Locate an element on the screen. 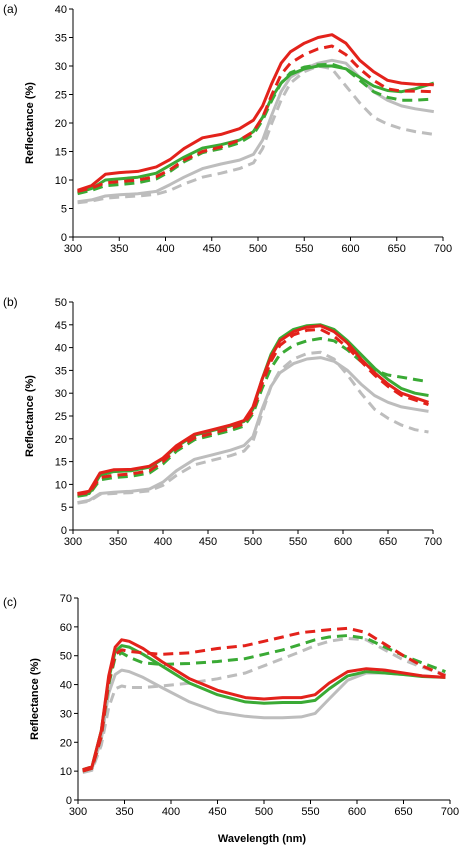 The height and width of the screenshot is (850, 475). y-tick-label: 60 is located at coordinates (66, 628).